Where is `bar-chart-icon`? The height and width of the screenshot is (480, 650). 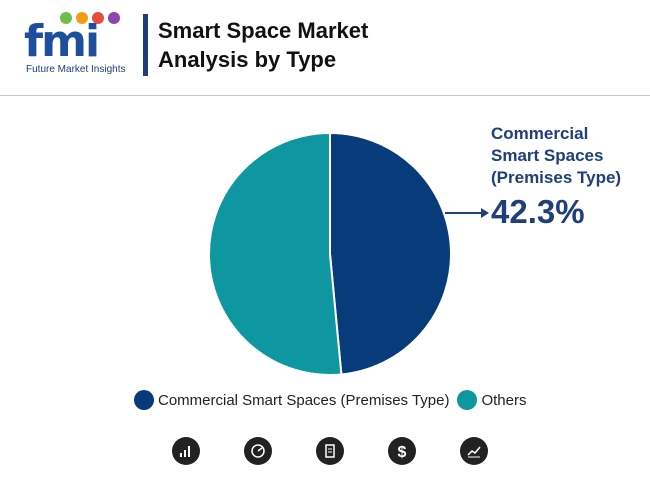
bar-chart-icon is located at coordinates (186, 451).